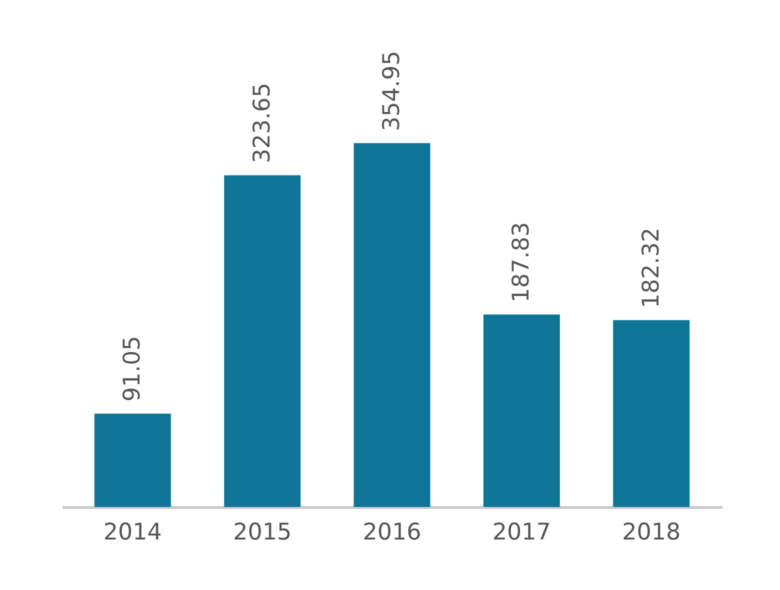 The image size is (780, 590). I want to click on data-label: 354.95, so click(392, 91).